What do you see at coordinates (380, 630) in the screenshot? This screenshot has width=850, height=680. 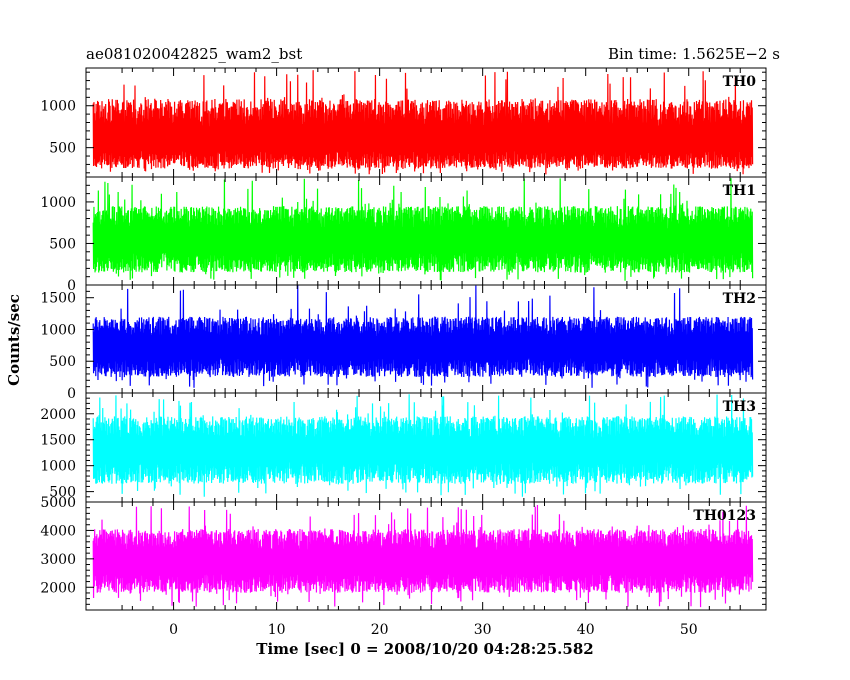 I see `x-tick-label: 20` at bounding box center [380, 630].